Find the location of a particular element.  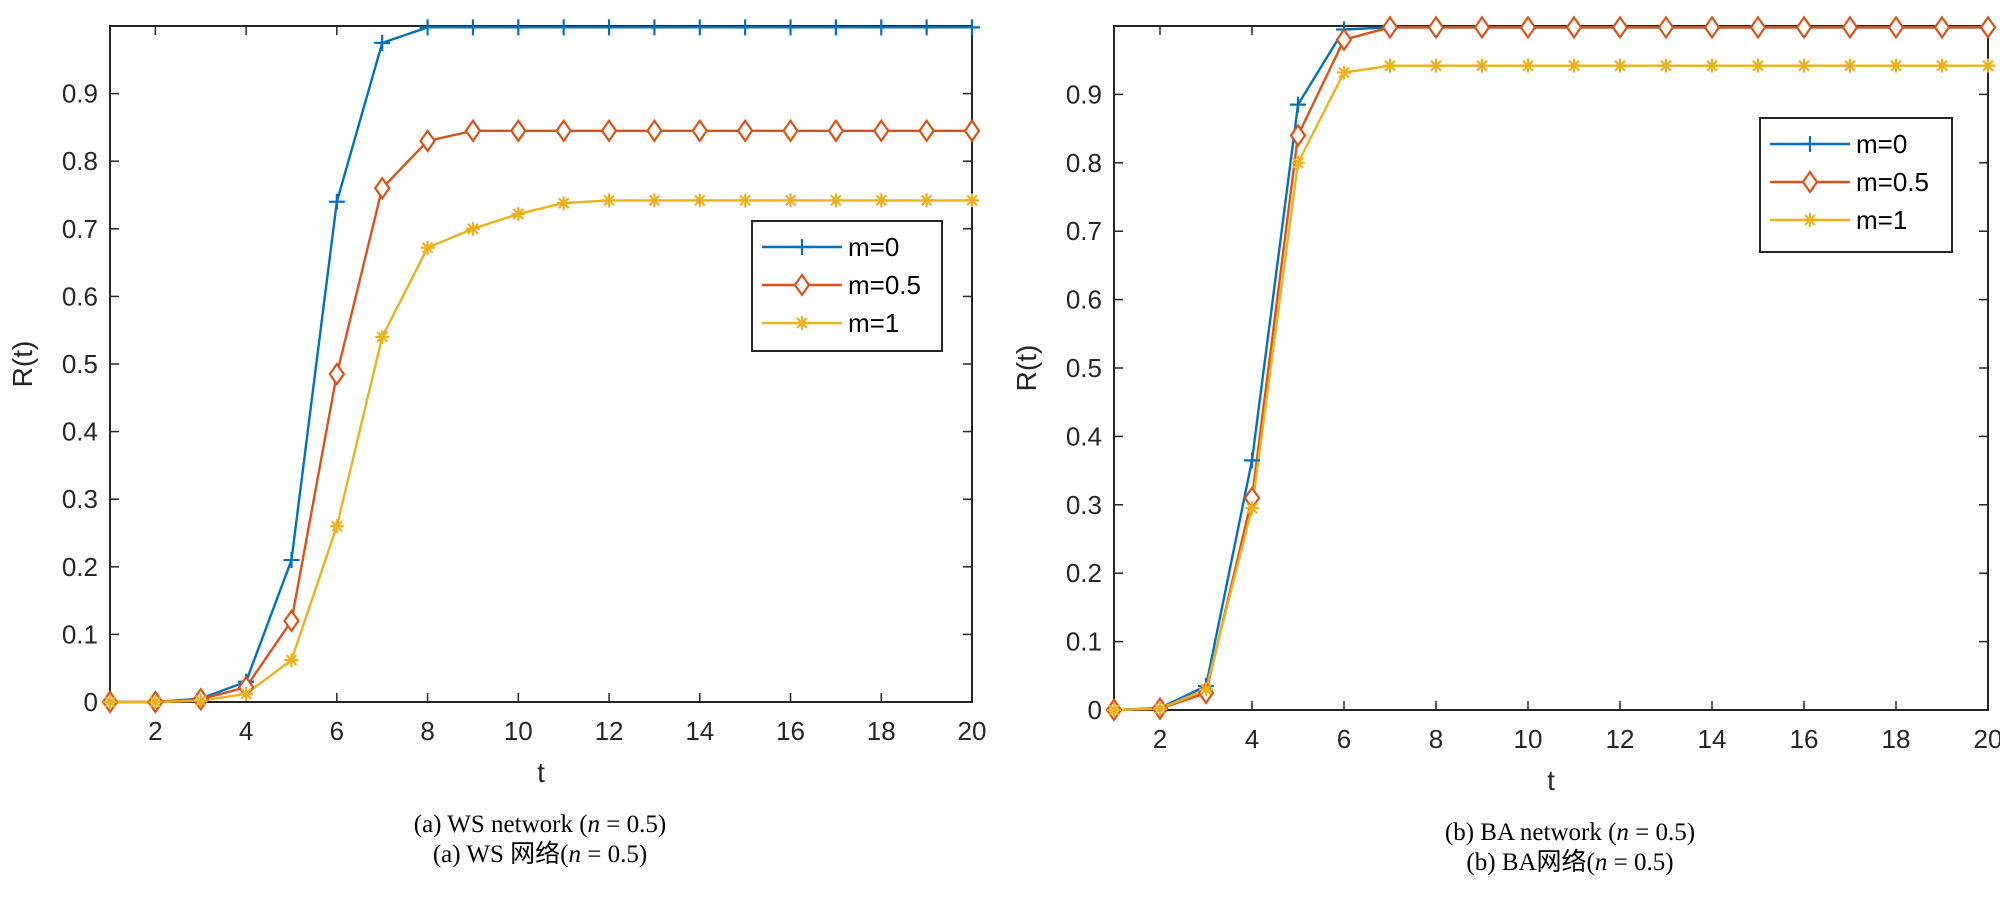

caption-line-chinese: (a) WS 网络(n = 0.5) is located at coordinates (540, 854).